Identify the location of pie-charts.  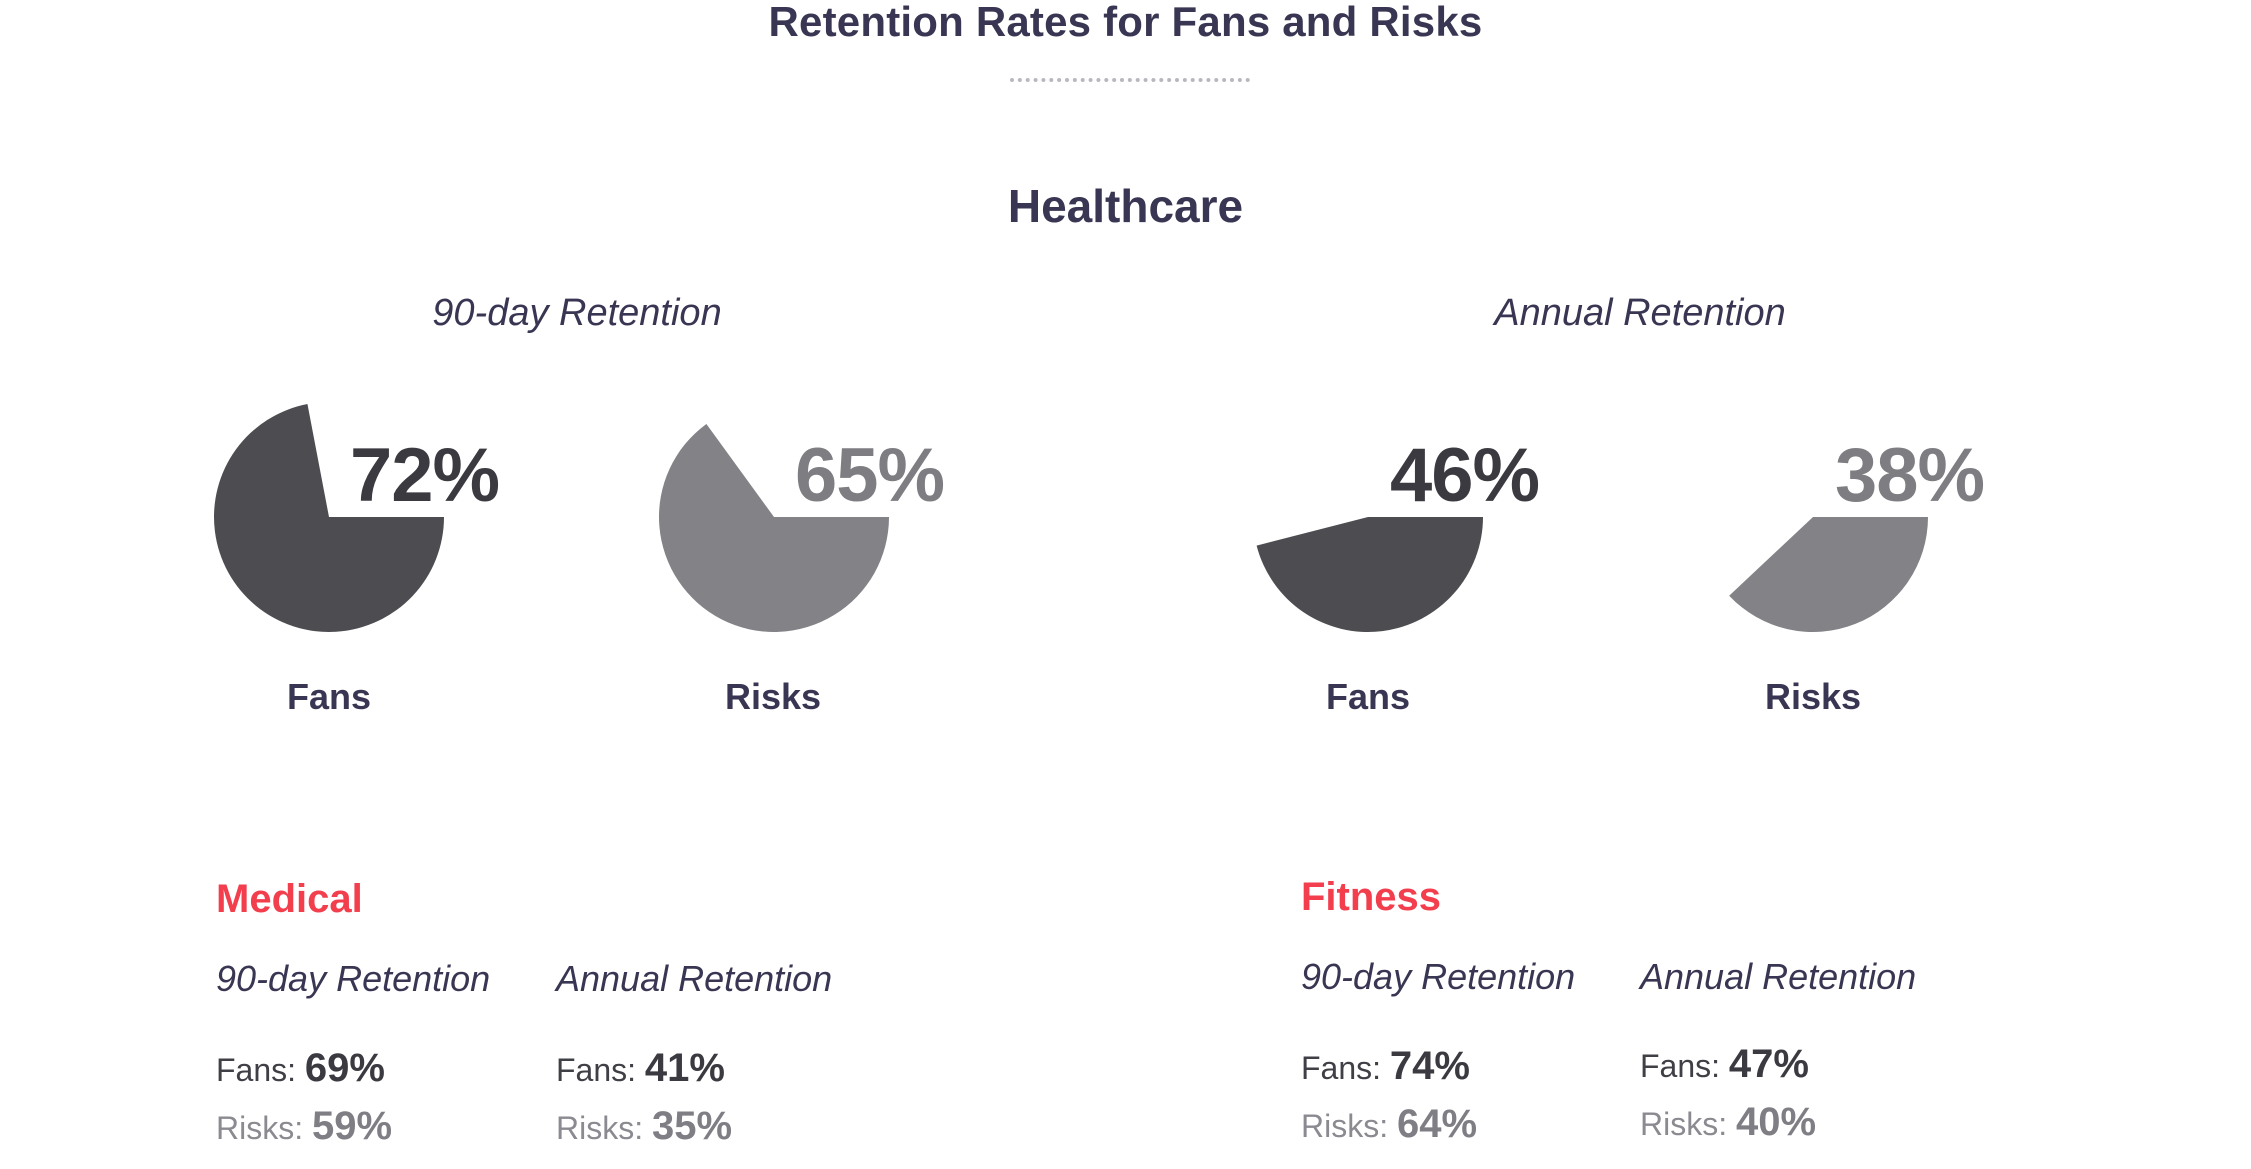
(1070, 518).